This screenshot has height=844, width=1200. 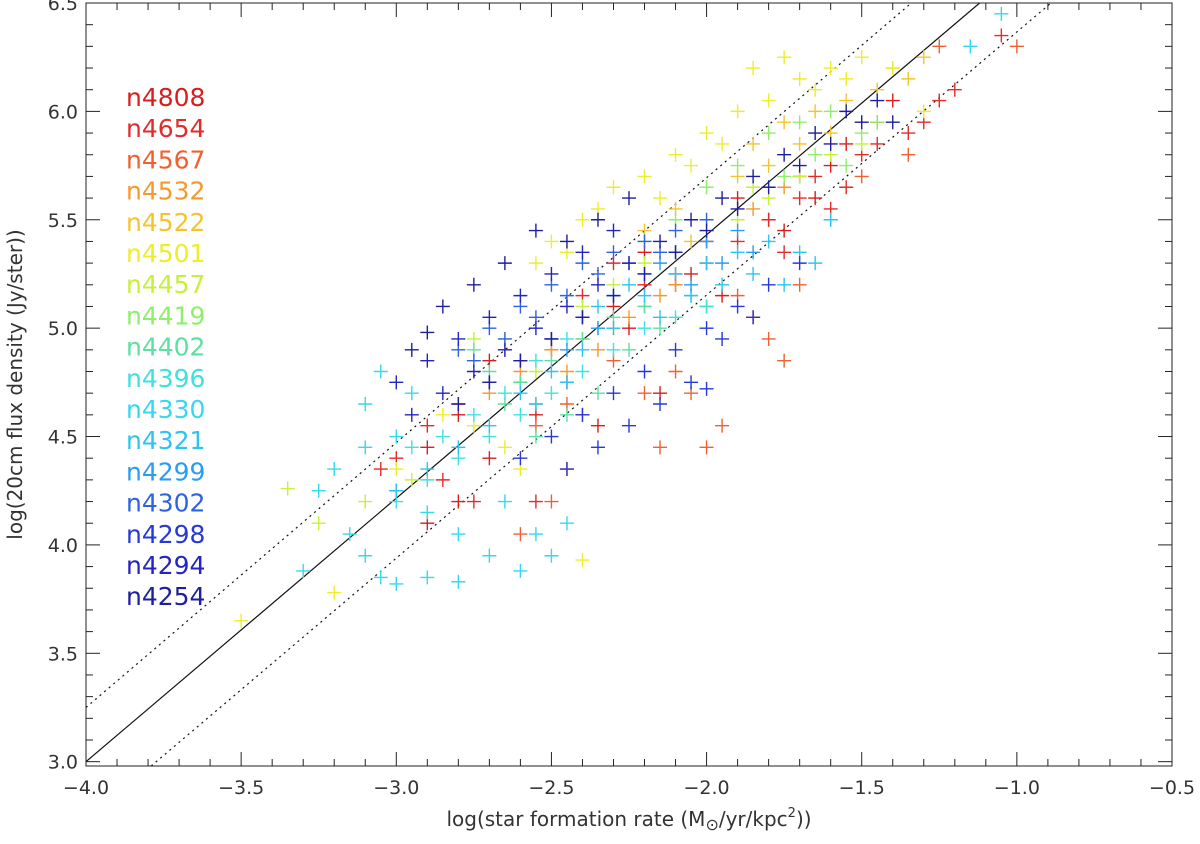 I want to click on y-tick-label: 5.5, so click(x=63, y=221).